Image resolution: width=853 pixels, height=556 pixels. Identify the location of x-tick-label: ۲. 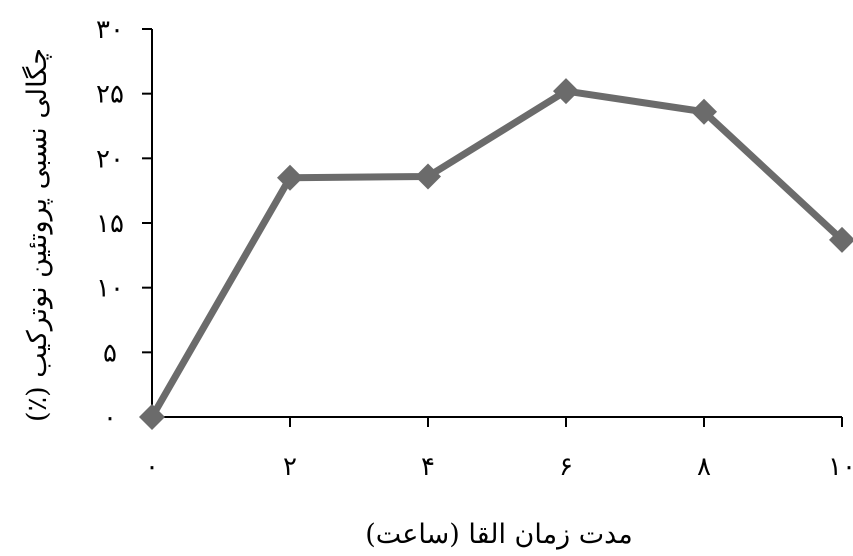
(290, 467).